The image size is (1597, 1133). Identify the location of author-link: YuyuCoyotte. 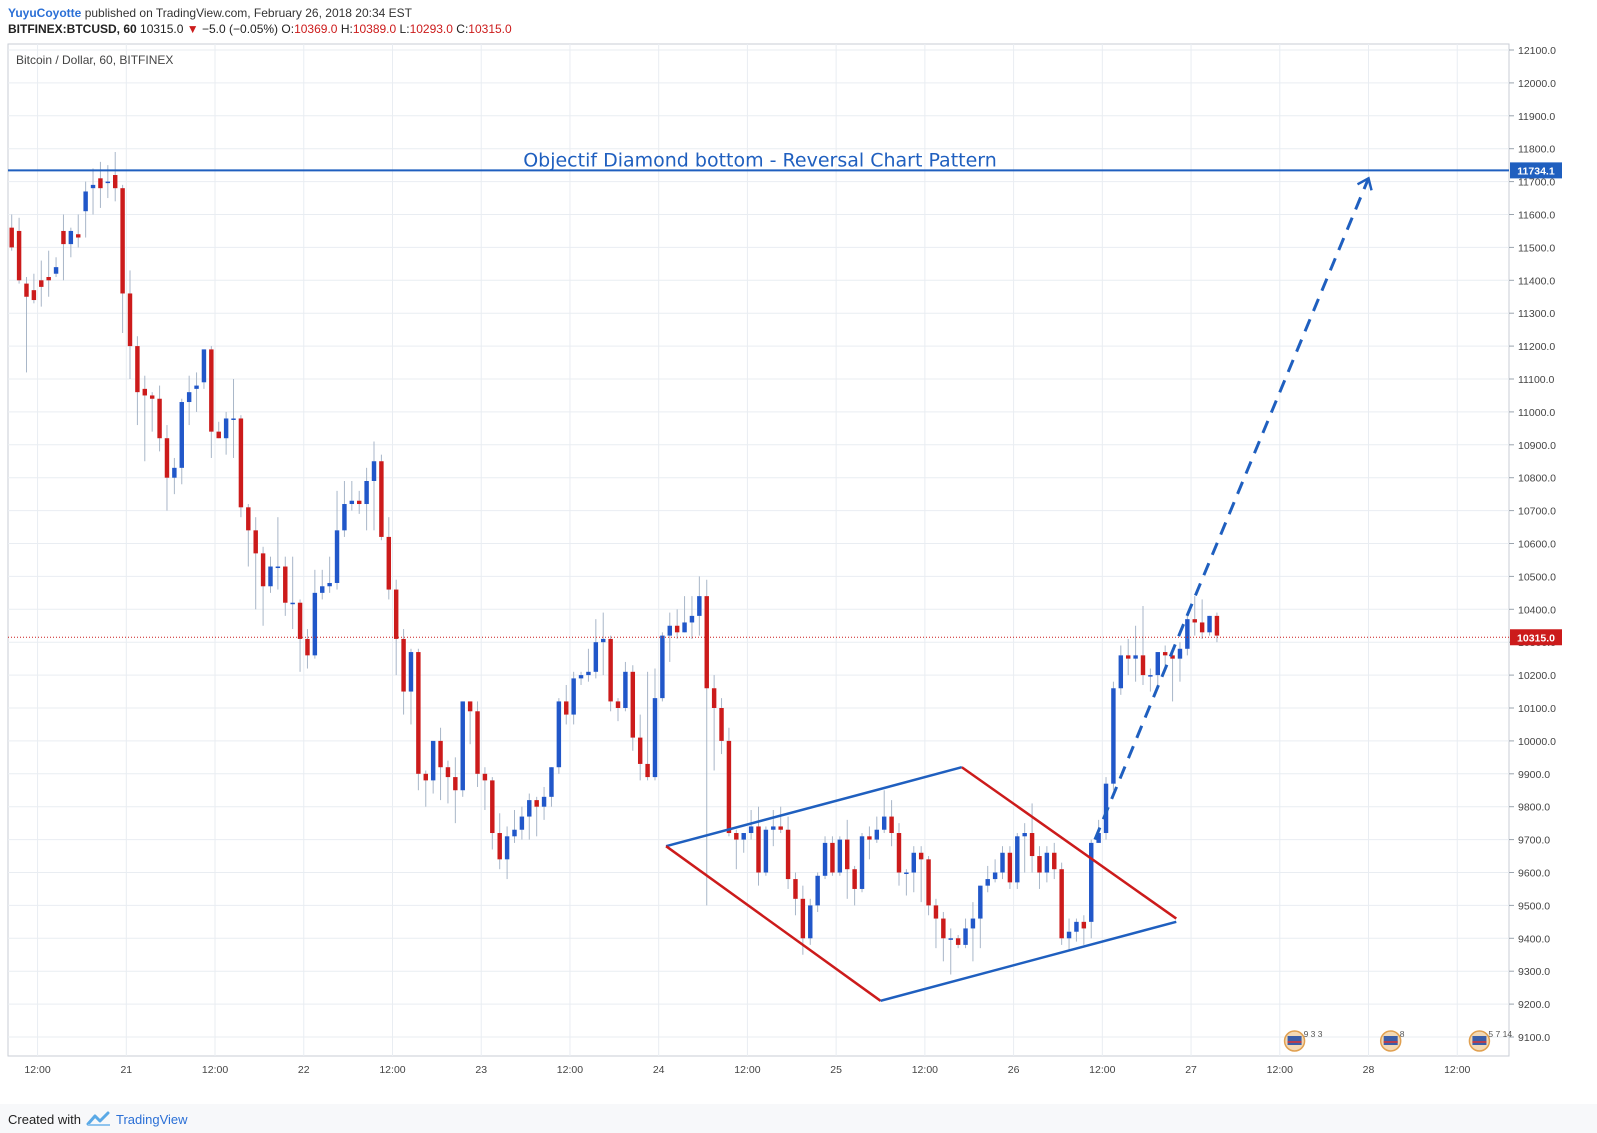
(45, 13).